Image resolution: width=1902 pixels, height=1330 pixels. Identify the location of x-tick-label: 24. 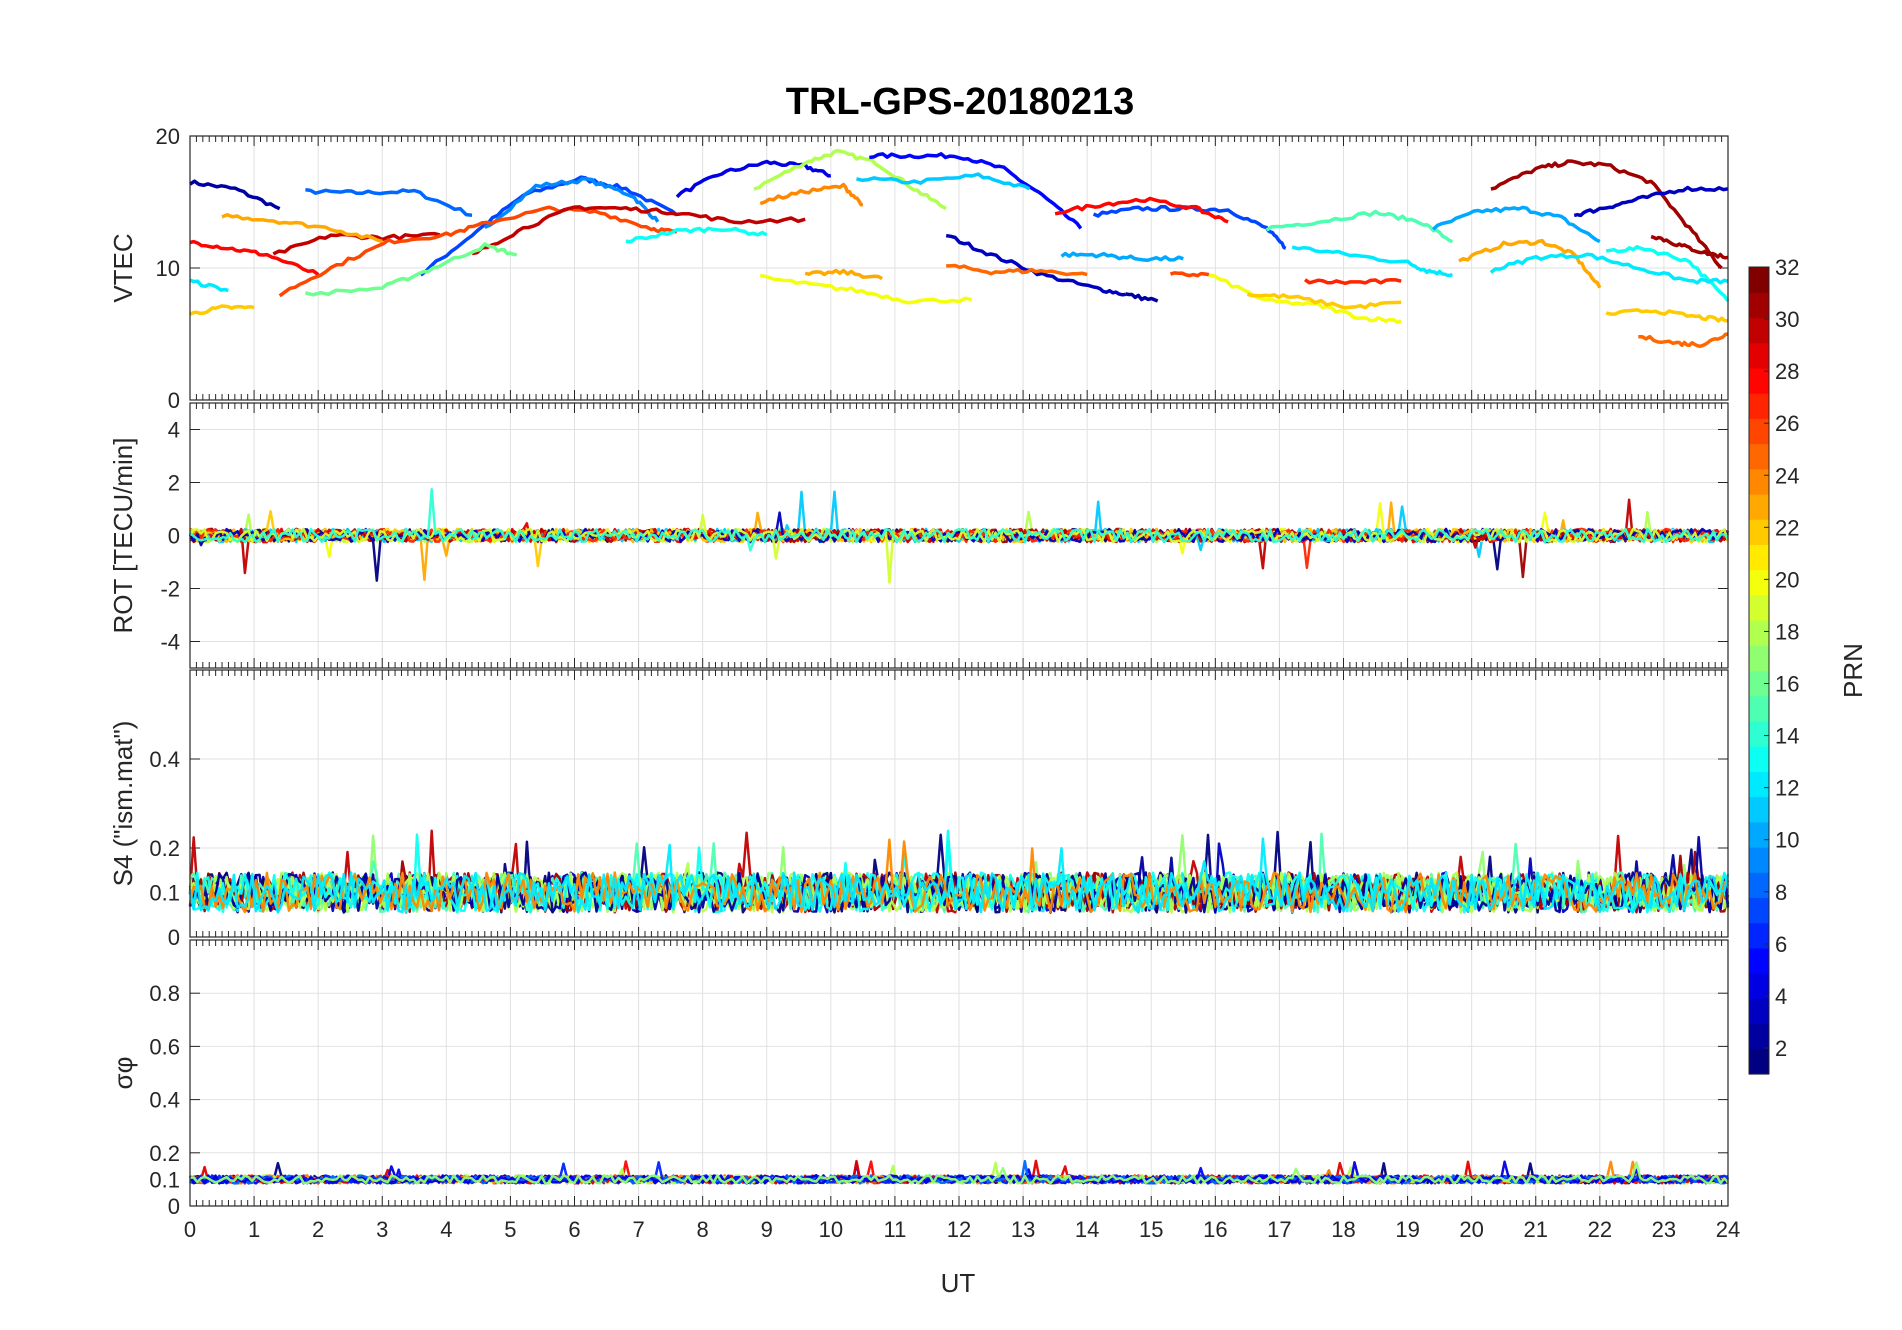
(1728, 1229).